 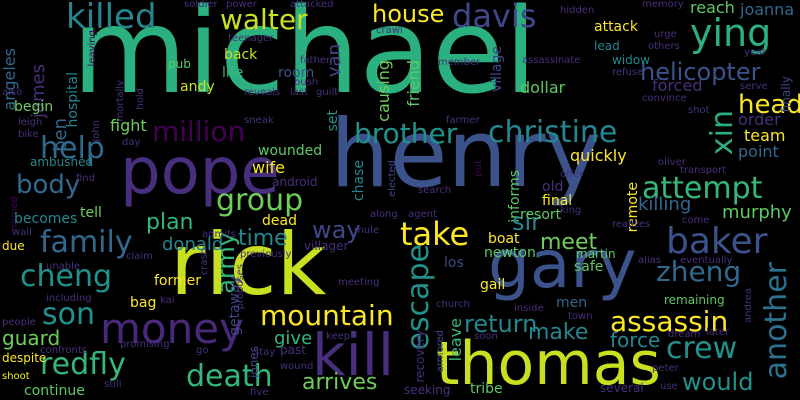 I want to click on word-villager: villager, so click(x=326, y=246).